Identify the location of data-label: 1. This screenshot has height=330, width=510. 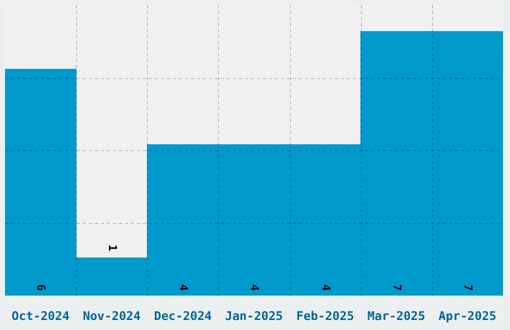
(112, 248).